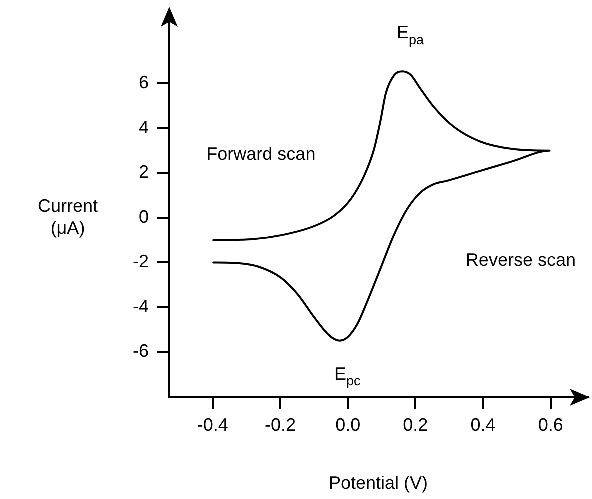 The height and width of the screenshot is (499, 592). Describe the element at coordinates (415, 424) in the screenshot. I see `x-tick-label: 0.2` at that location.